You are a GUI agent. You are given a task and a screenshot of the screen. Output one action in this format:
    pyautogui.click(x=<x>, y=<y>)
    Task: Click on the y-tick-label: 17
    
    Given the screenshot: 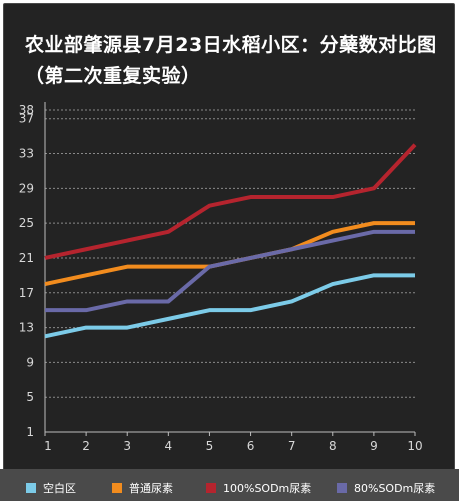 What is the action you would take?
    pyautogui.click(x=26, y=293)
    